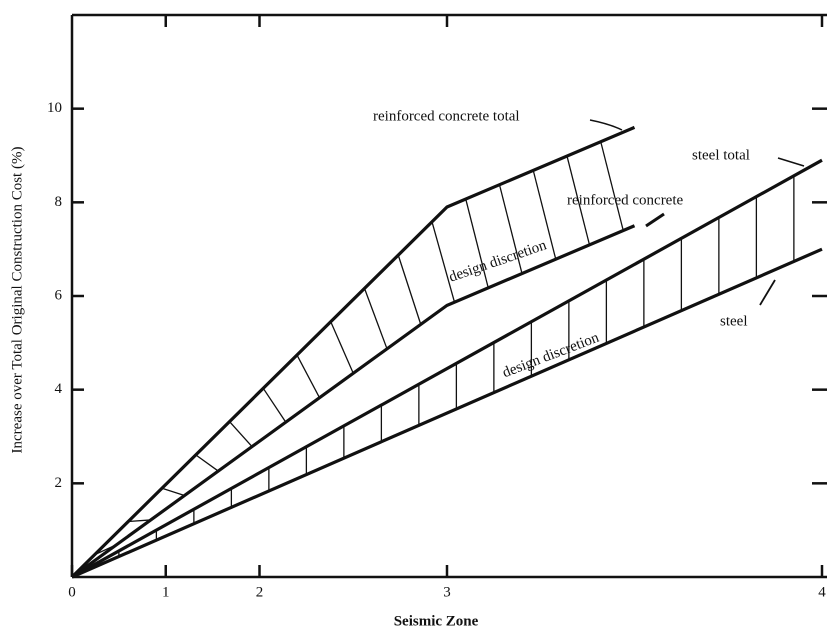 The image size is (827, 635). Describe the element at coordinates (260, 592) in the screenshot. I see `x-tick-label: 2` at that location.